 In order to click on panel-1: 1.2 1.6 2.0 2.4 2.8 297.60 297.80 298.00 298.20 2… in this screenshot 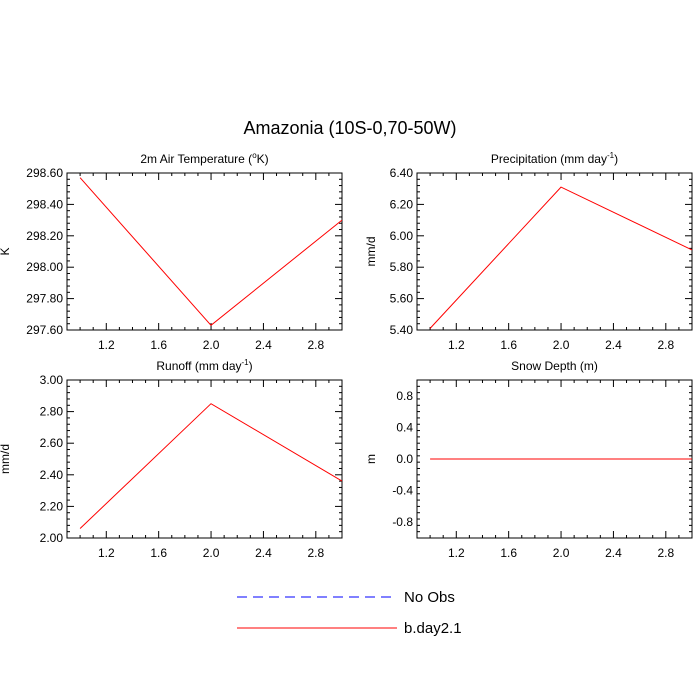, I will do `click(171, 251)`.